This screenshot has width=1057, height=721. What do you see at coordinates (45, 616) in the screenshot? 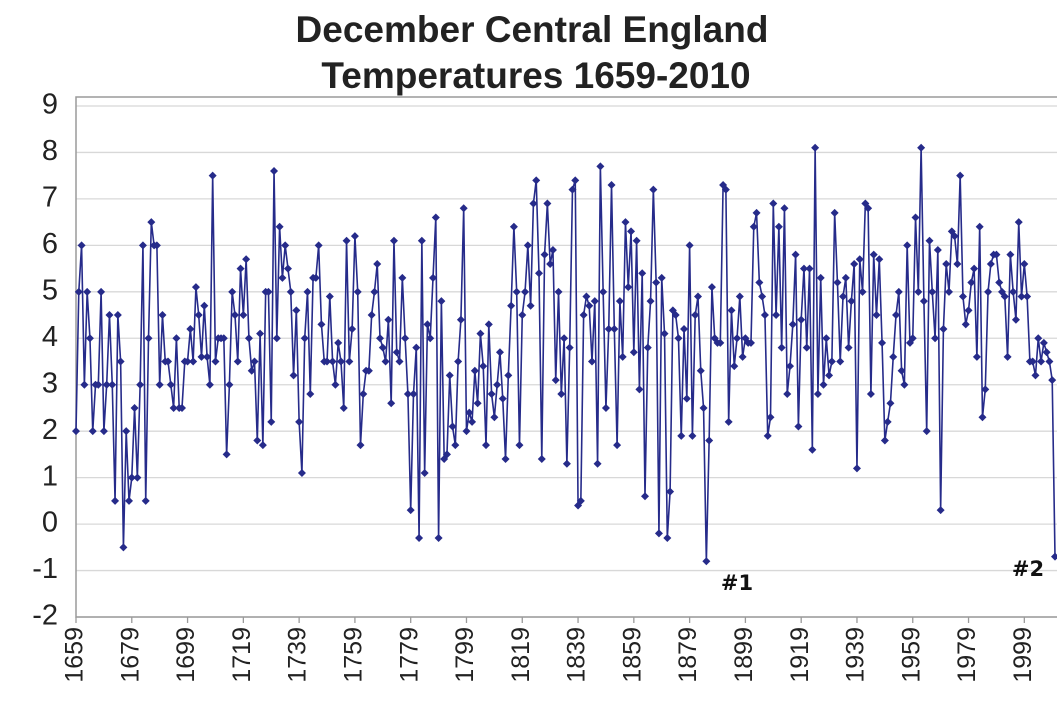
I see `y-tick-label: -2` at bounding box center [45, 616].